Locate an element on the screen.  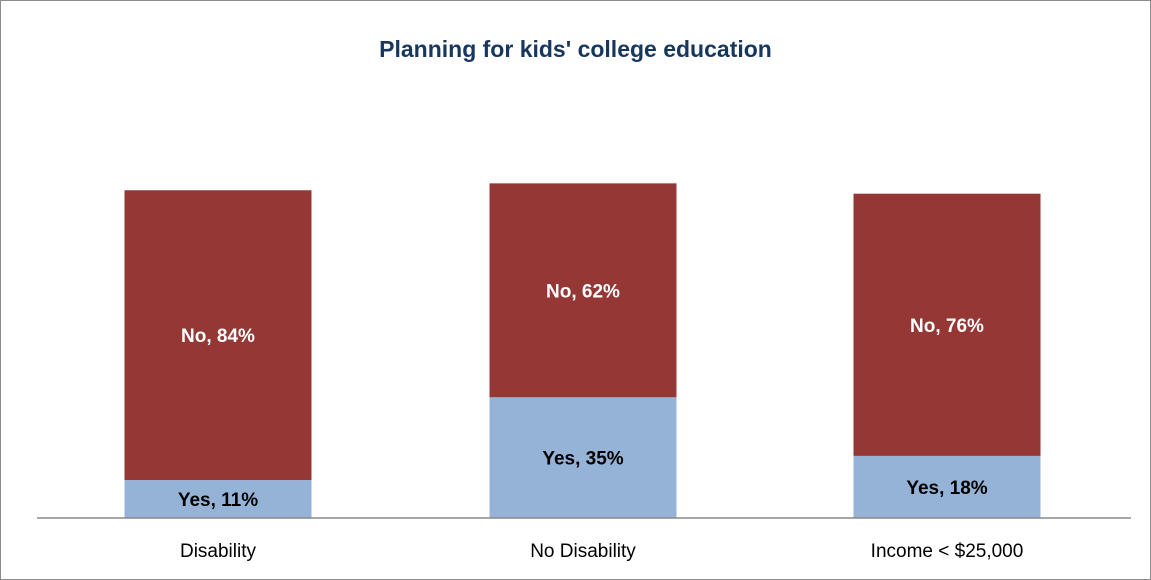
chart-title: Planning for kids' college education is located at coordinates (575, 49).